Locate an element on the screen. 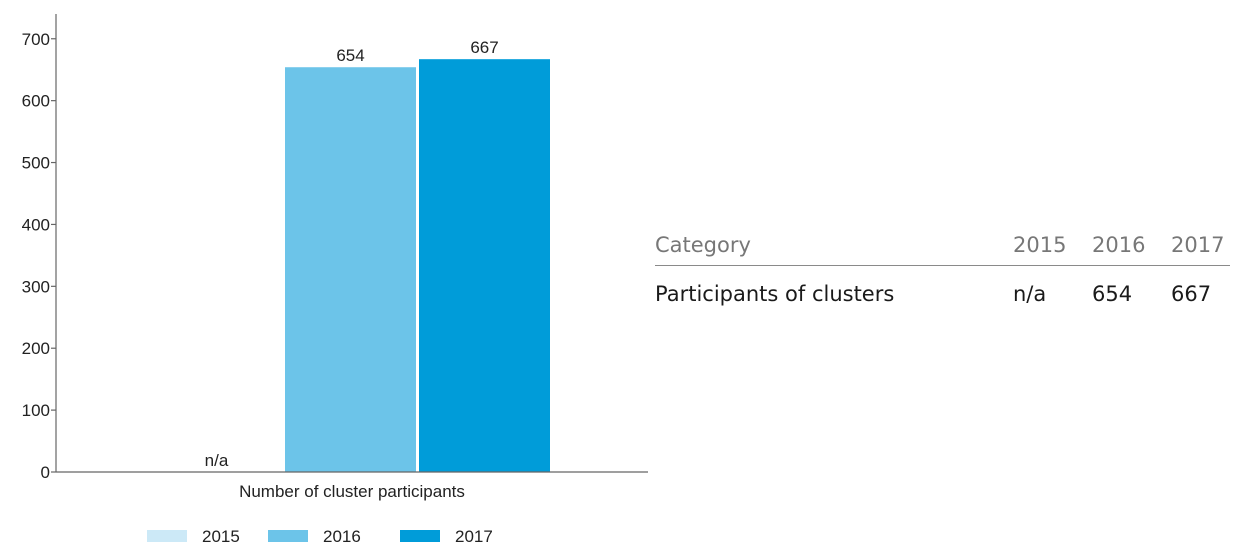 Image resolution: width=1240 pixels, height=545 pixels. legend-swatch-2016 is located at coordinates (288, 536).